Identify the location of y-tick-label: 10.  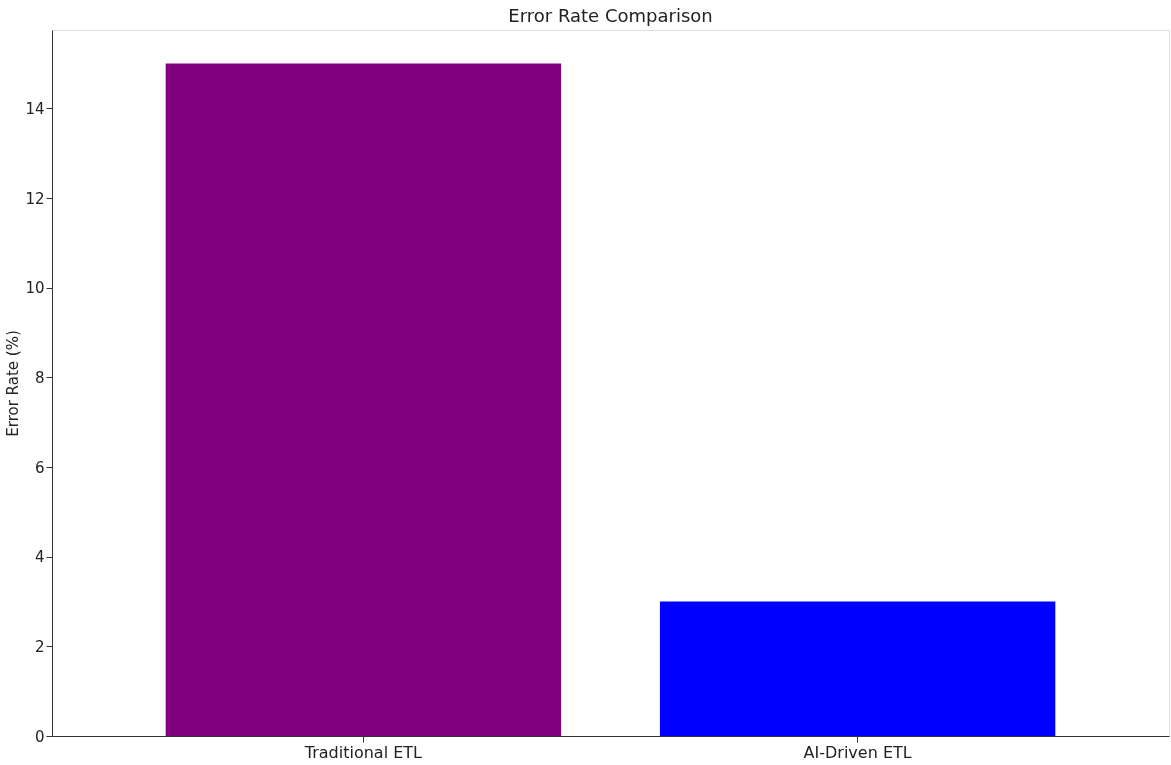
(35, 288).